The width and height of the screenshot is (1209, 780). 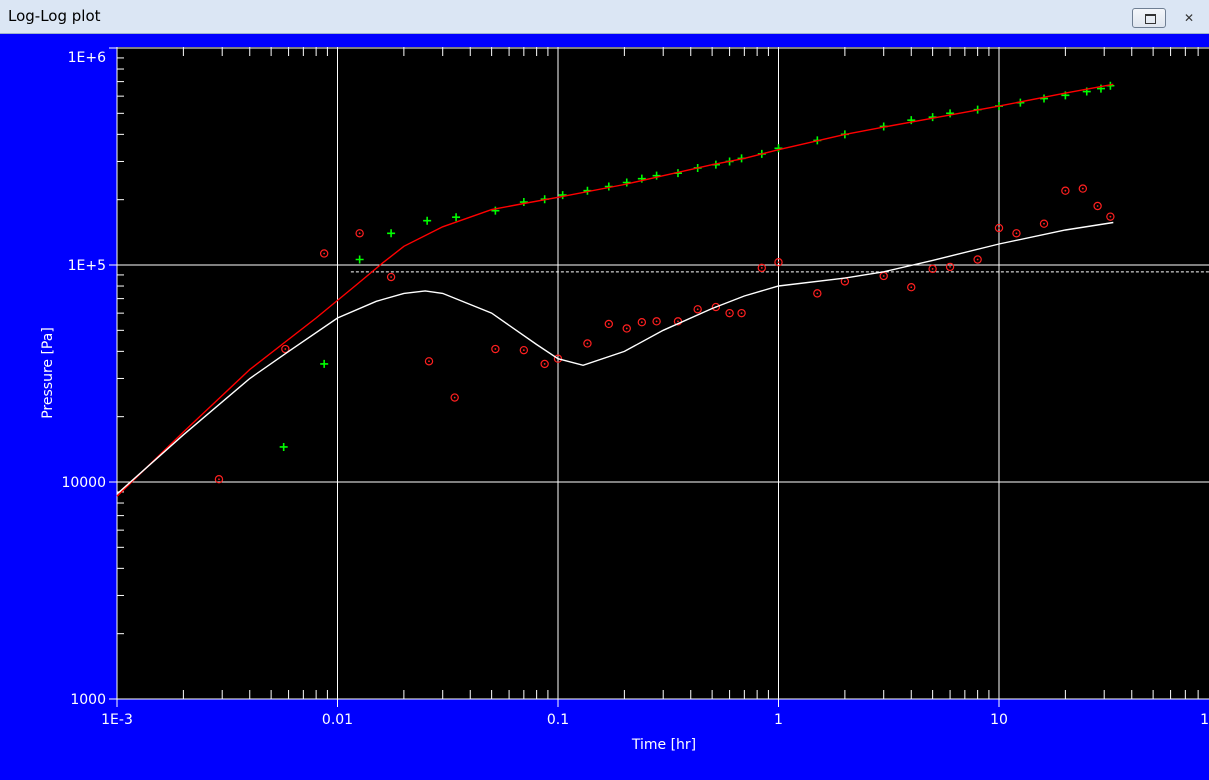 What do you see at coordinates (87, 58) in the screenshot?
I see `y-tick-label: 1E+6` at bounding box center [87, 58].